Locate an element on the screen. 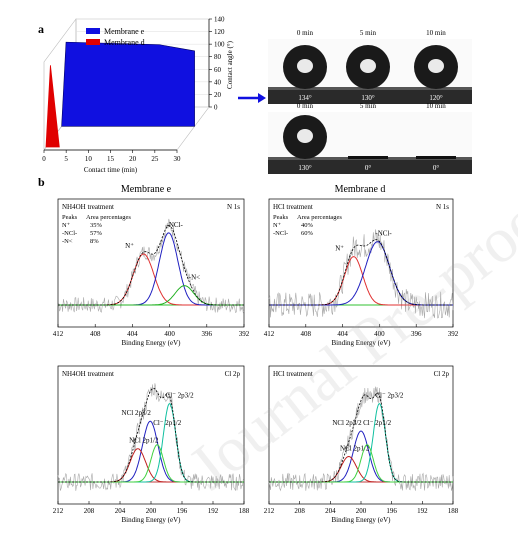 This screenshot has width=518, height=545. table-cell-percent: 60% is located at coordinates (307, 233).